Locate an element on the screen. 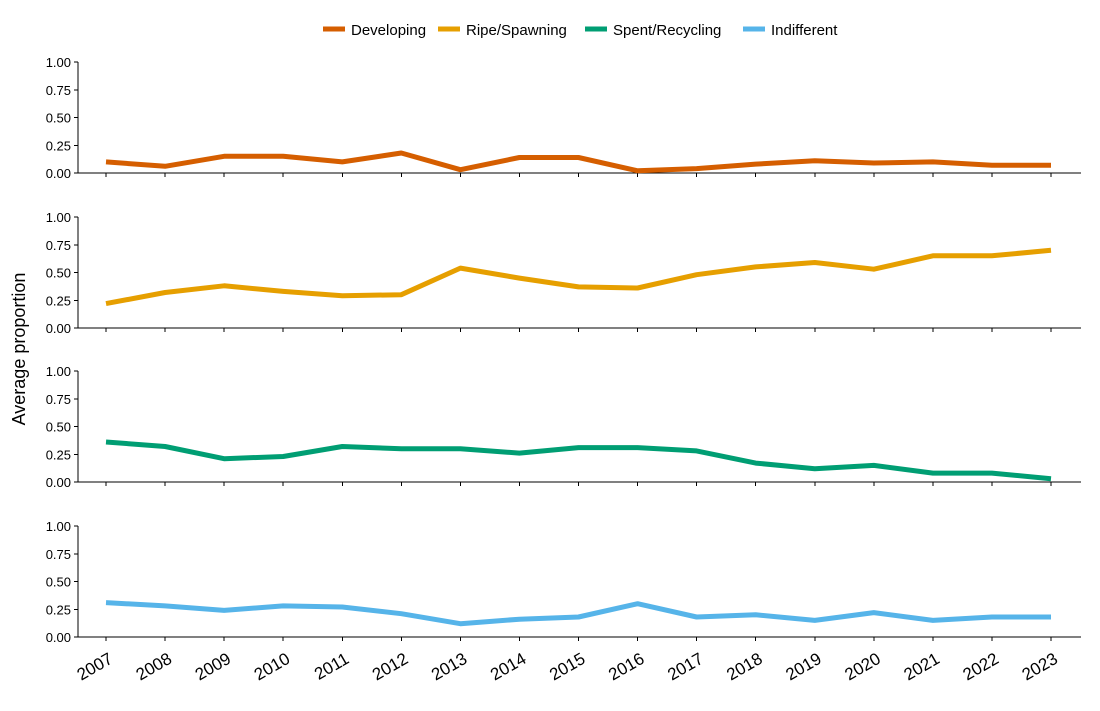 The height and width of the screenshot is (711, 1100). x-tick-label: 2011 is located at coordinates (331, 666).